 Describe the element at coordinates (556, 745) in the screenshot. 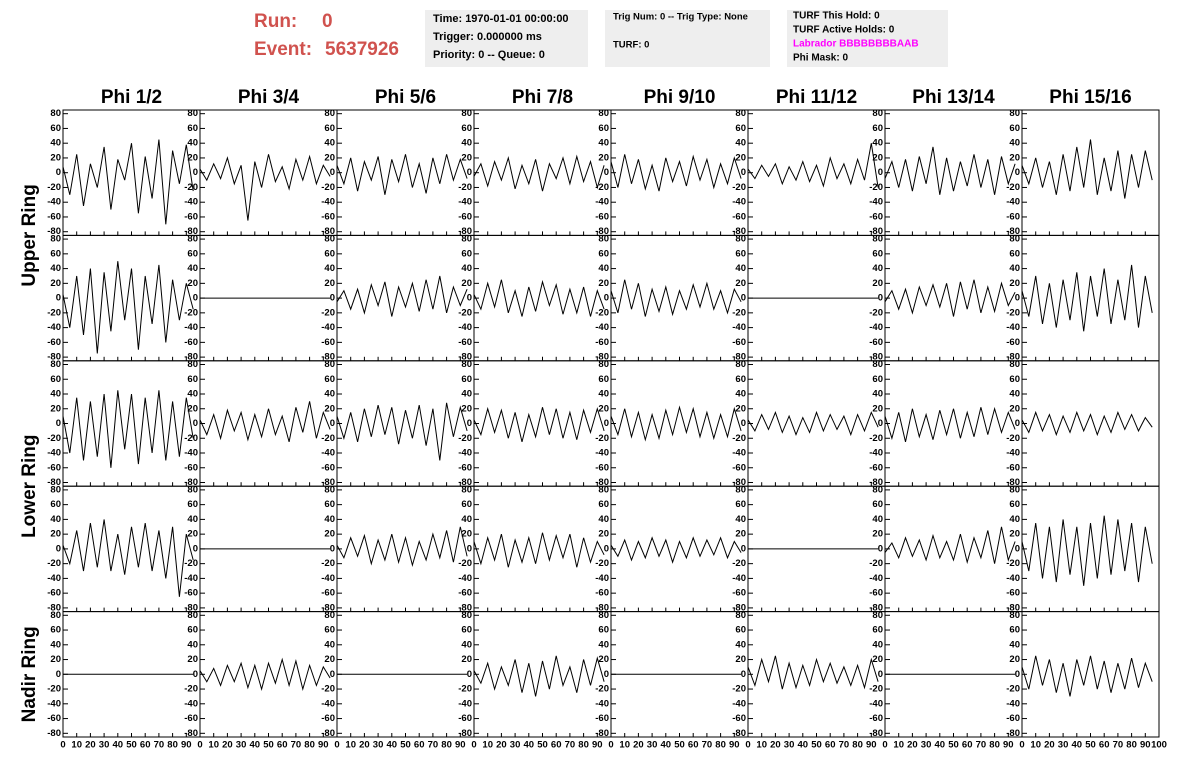

I see `x-tick-label: 60` at that location.